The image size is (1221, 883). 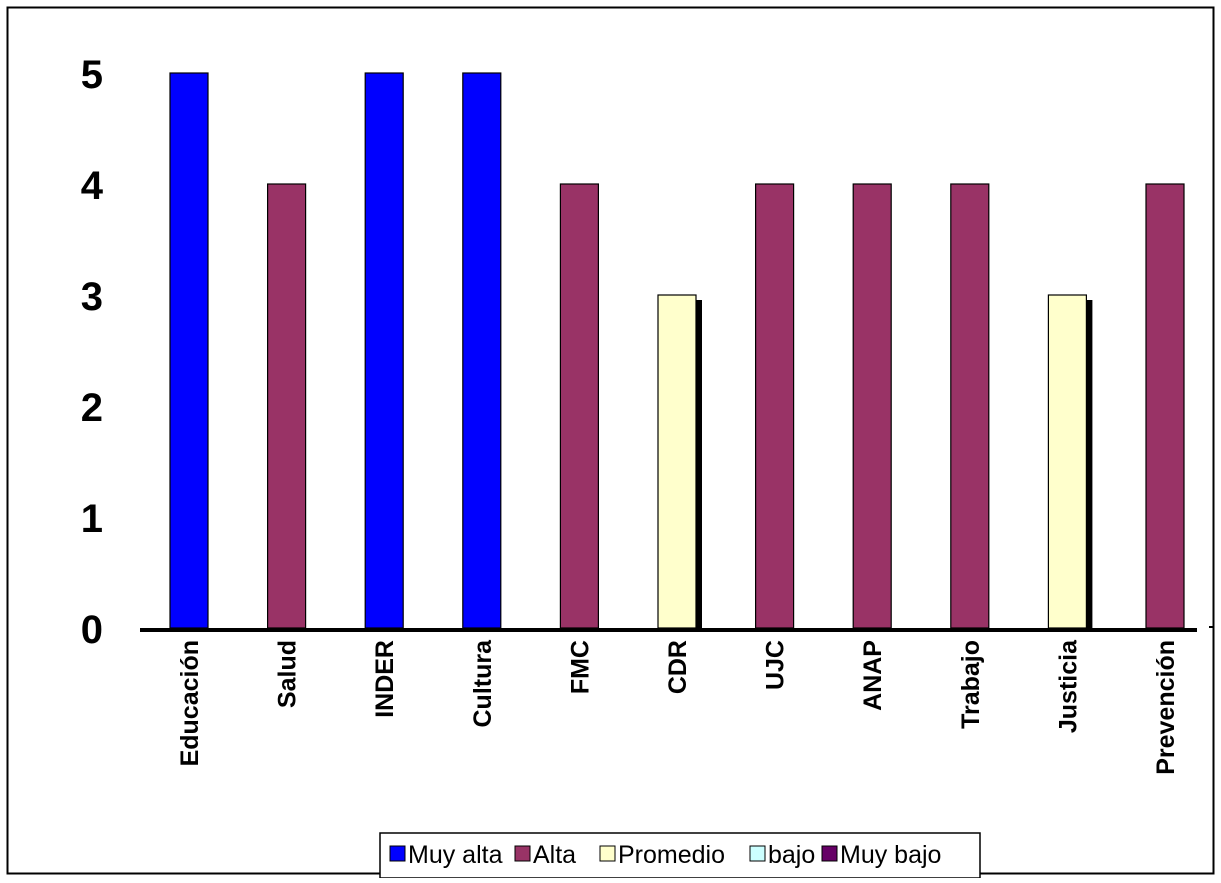 I want to click on legend-label-promedio: Promedio, so click(x=671, y=855).